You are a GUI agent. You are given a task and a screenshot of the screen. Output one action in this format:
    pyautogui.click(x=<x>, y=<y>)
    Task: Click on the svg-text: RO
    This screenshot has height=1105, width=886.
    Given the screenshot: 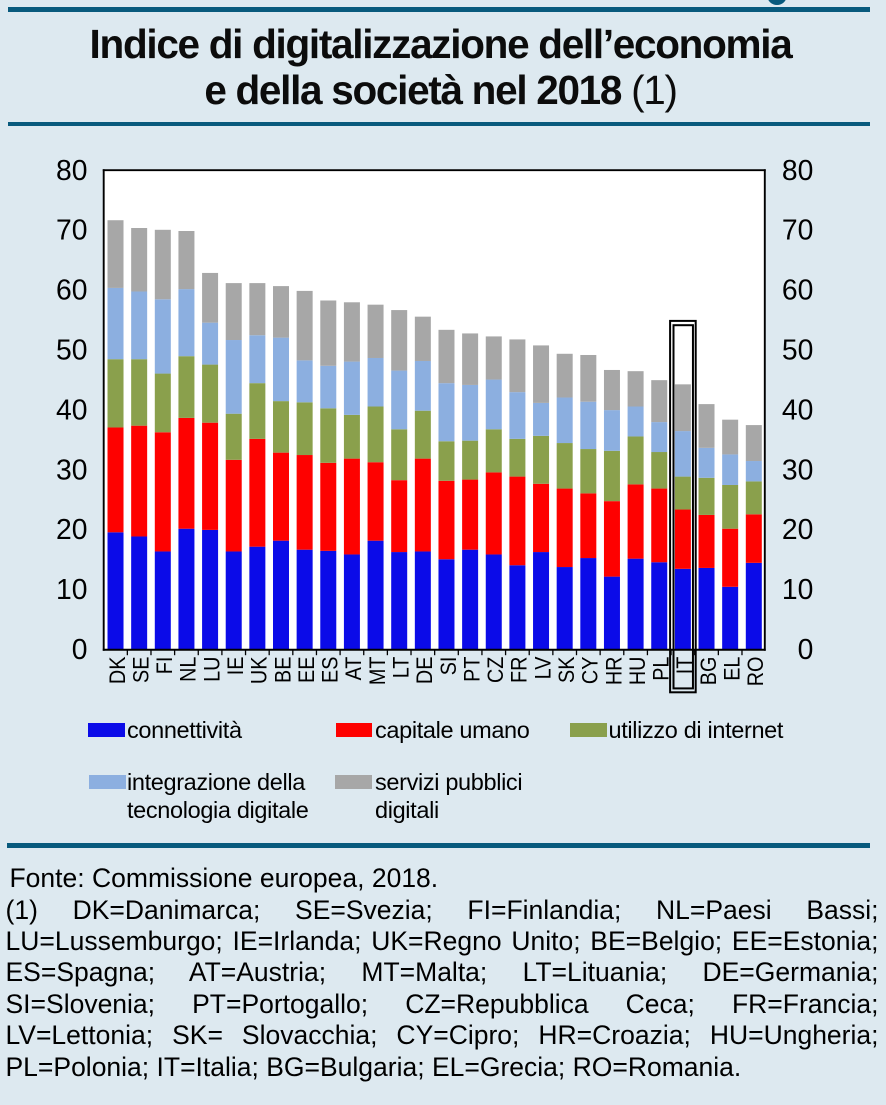 What is the action you would take?
    pyautogui.click(x=756, y=672)
    